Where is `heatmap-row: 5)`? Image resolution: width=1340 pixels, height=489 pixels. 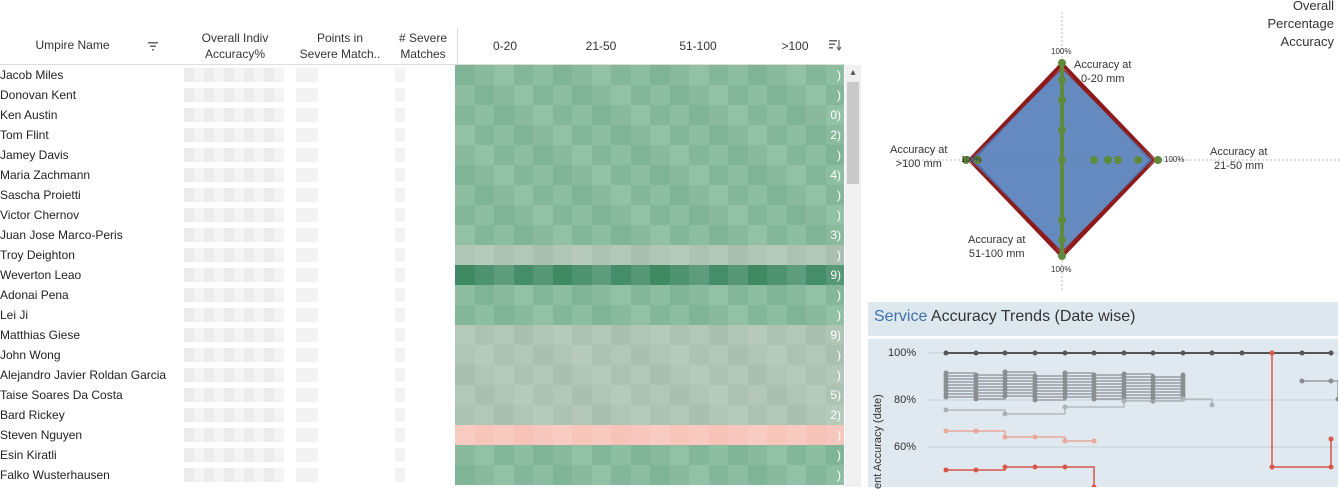 heatmap-row: 5) is located at coordinates (650, 395).